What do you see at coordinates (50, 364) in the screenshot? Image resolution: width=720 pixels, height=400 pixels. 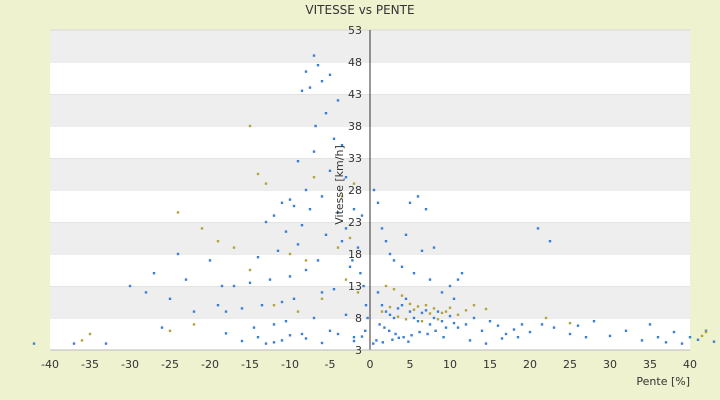 I see `x-tick-label: -40` at bounding box center [50, 364].